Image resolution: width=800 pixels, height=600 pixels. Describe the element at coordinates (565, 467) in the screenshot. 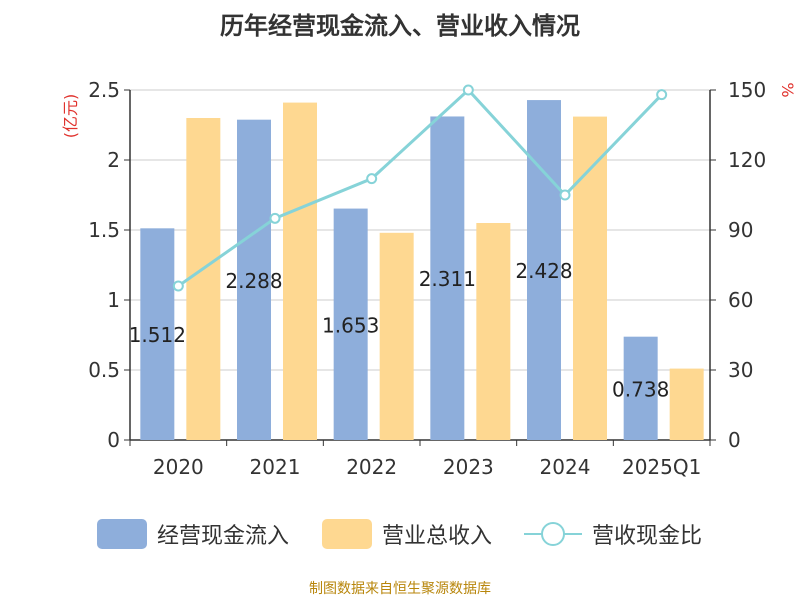

I see `x-tick-label: 2024` at that location.